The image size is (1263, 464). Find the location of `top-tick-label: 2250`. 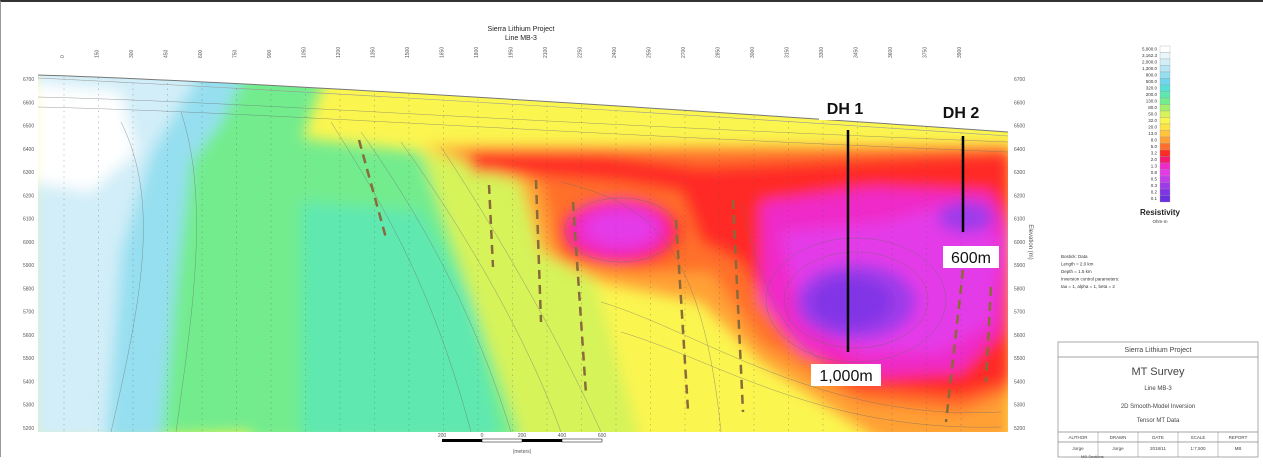

top-tick-label: 2250 is located at coordinates (581, 52).